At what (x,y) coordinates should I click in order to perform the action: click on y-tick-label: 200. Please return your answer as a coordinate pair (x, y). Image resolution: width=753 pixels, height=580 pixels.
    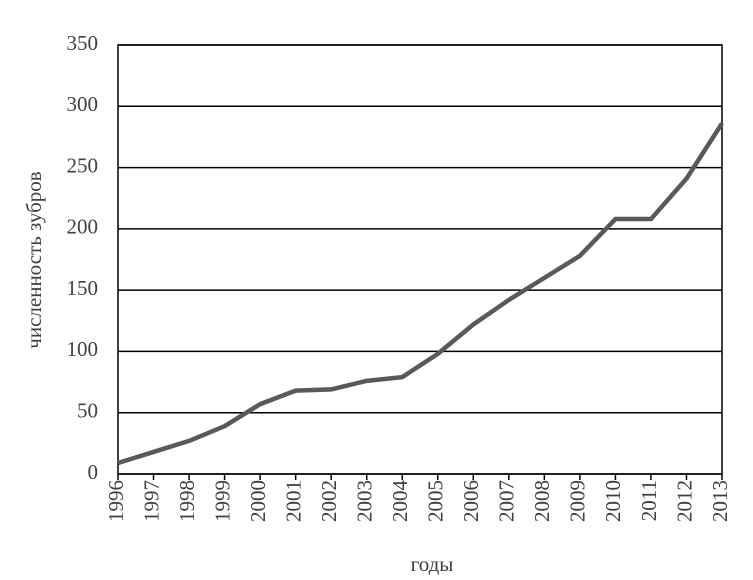
    Looking at the image, I should click on (83, 227).